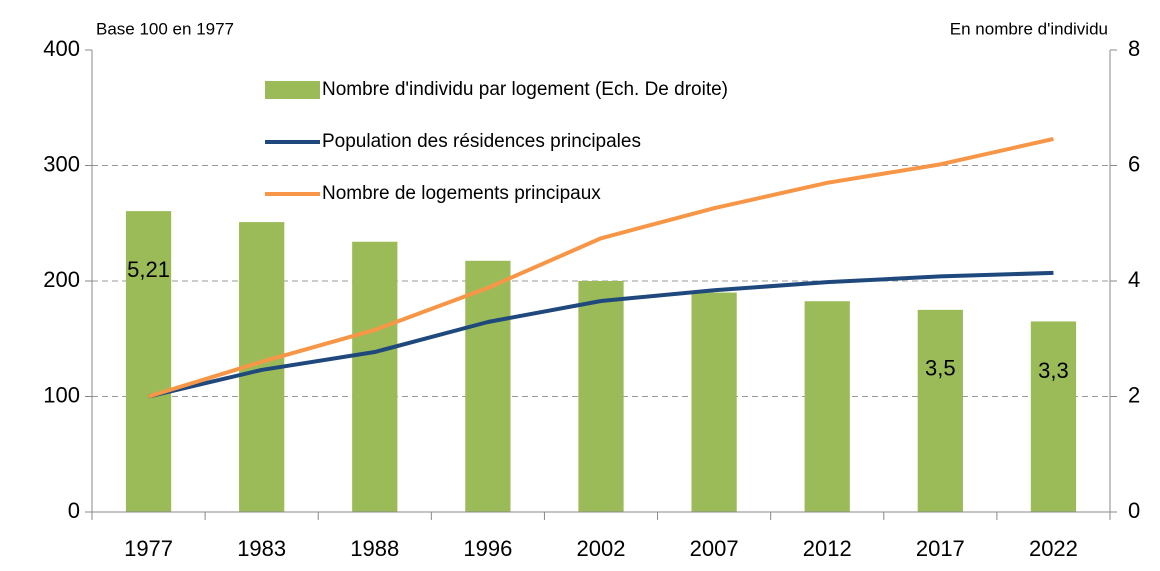 The image size is (1160, 571). I want to click on y-tick-label: 300, so click(61, 163).